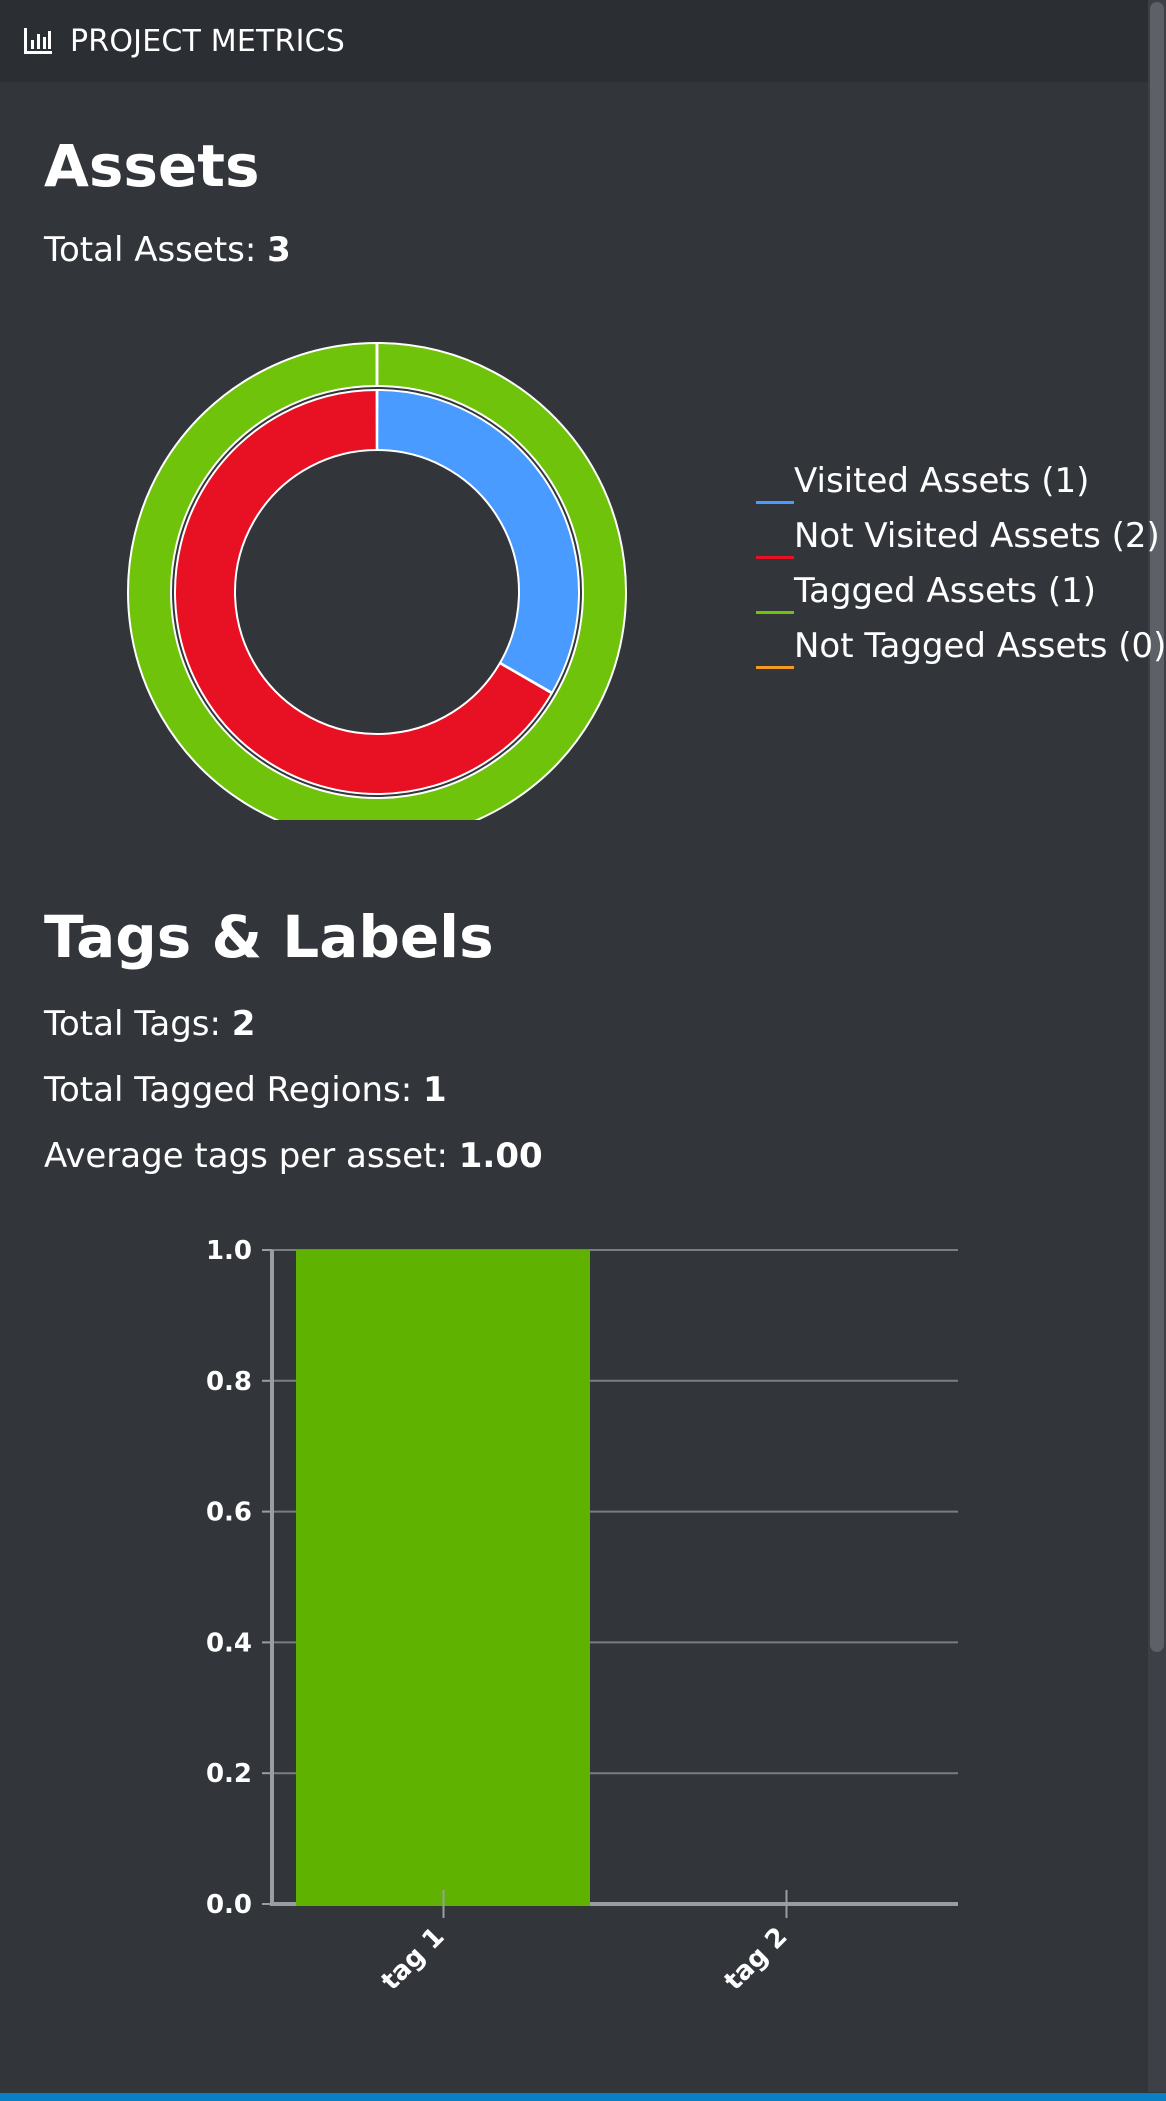  What do you see at coordinates (574, 41) in the screenshot?
I see `panel-header: PROJECT METRICS` at bounding box center [574, 41].